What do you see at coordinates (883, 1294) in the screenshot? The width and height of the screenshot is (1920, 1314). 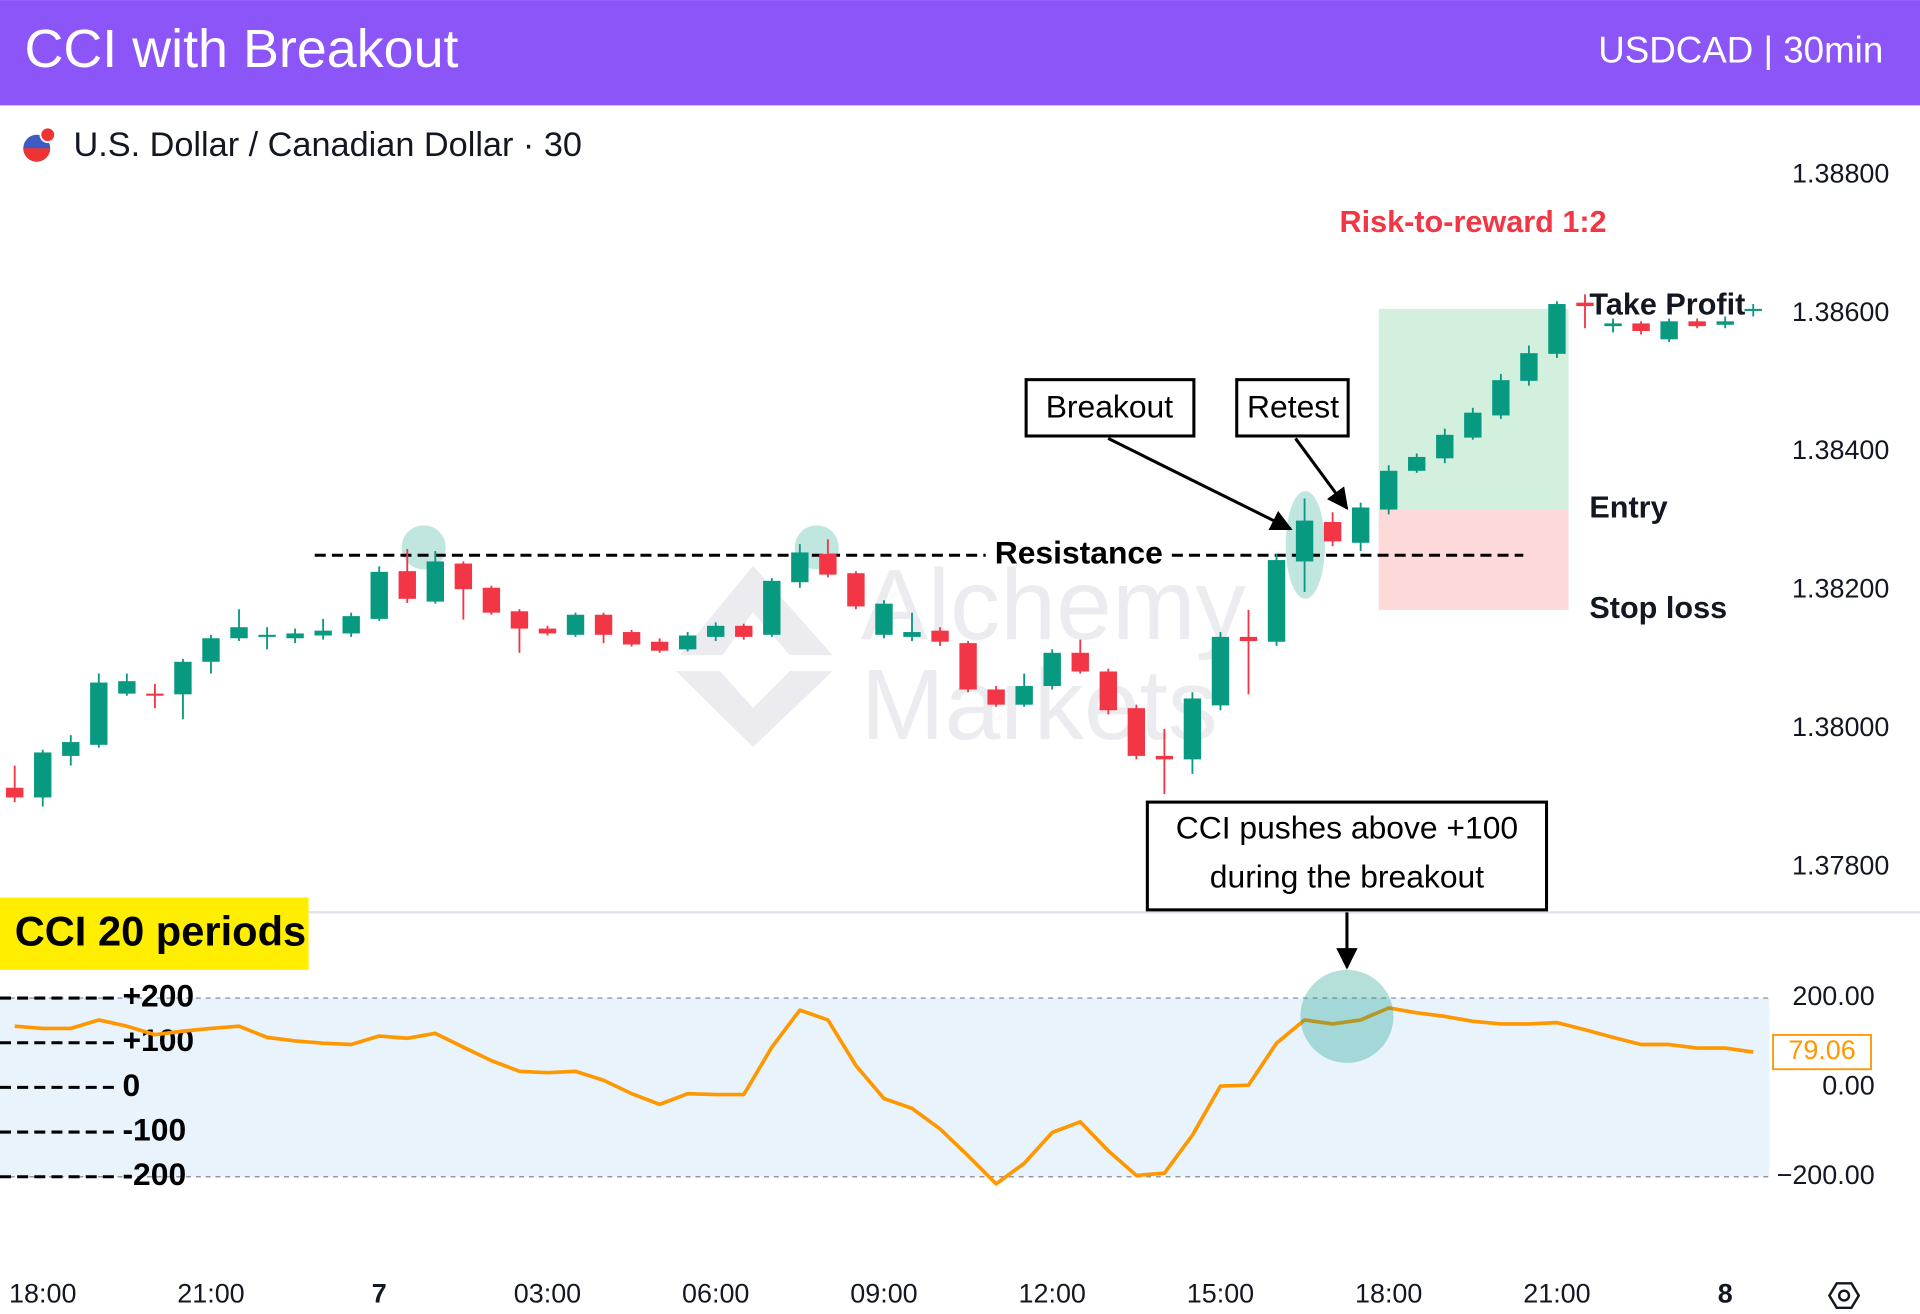 I see `x-tick-label: 09:00` at bounding box center [883, 1294].